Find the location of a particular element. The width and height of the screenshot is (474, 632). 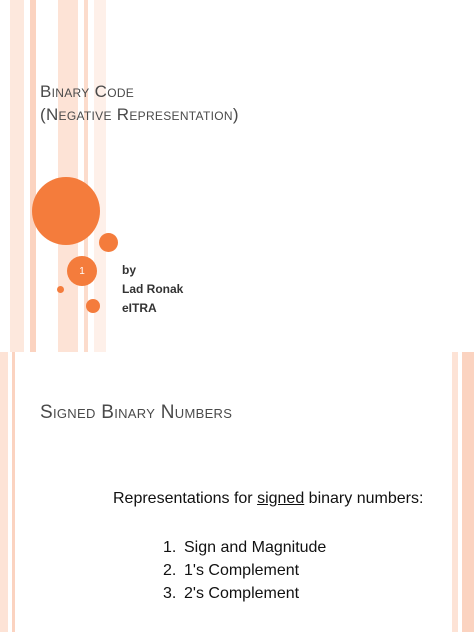

decor-circle-small is located at coordinates (93, 306).